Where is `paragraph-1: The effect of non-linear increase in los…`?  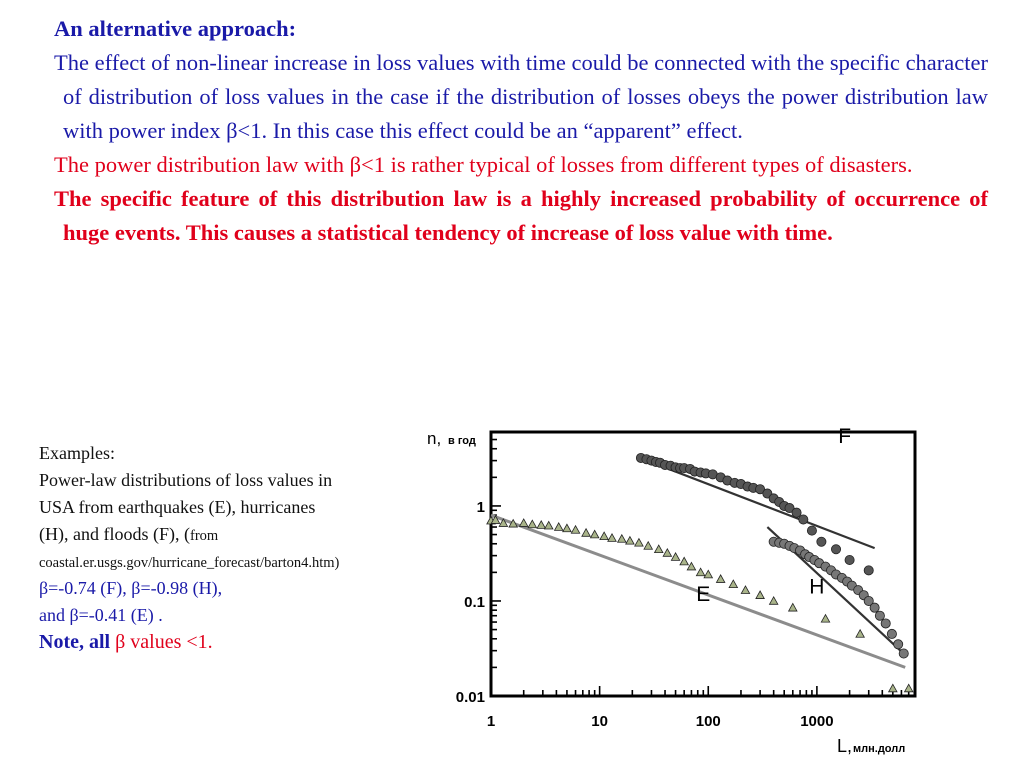 paragraph-1: The effect of non-linear increase in los… is located at coordinates (521, 96).